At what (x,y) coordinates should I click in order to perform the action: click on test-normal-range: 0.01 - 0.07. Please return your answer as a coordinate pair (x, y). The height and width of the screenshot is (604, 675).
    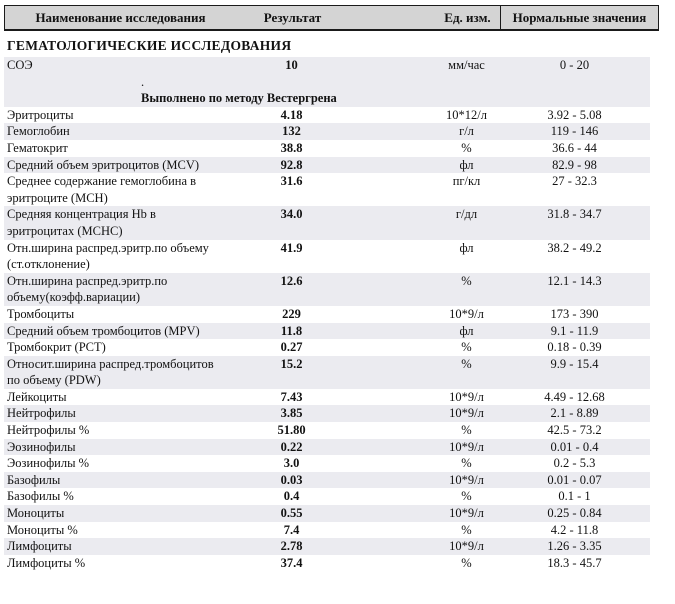
    Looking at the image, I should click on (574, 479).